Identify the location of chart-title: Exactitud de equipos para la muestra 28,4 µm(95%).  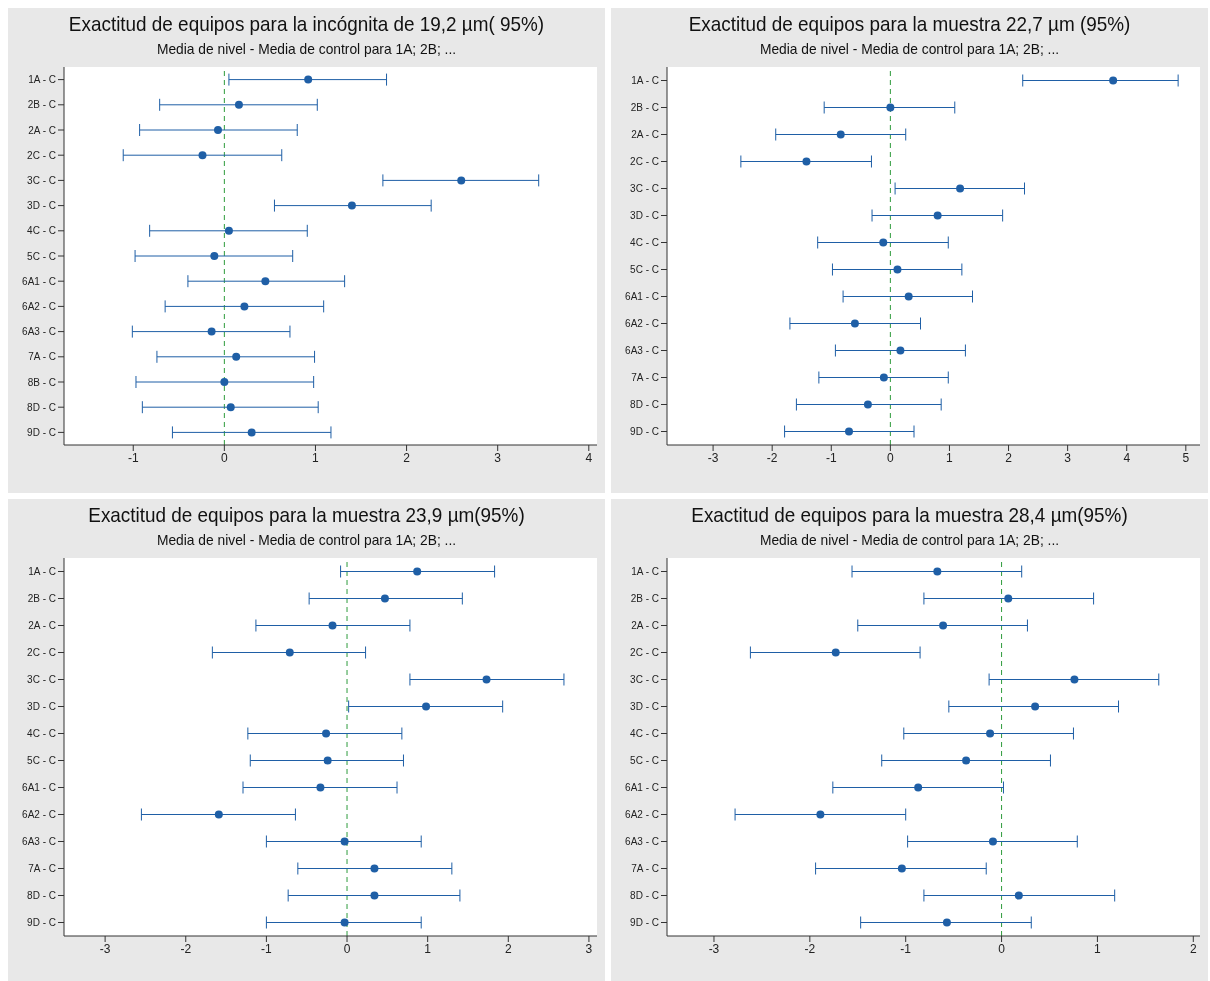
(909, 515).